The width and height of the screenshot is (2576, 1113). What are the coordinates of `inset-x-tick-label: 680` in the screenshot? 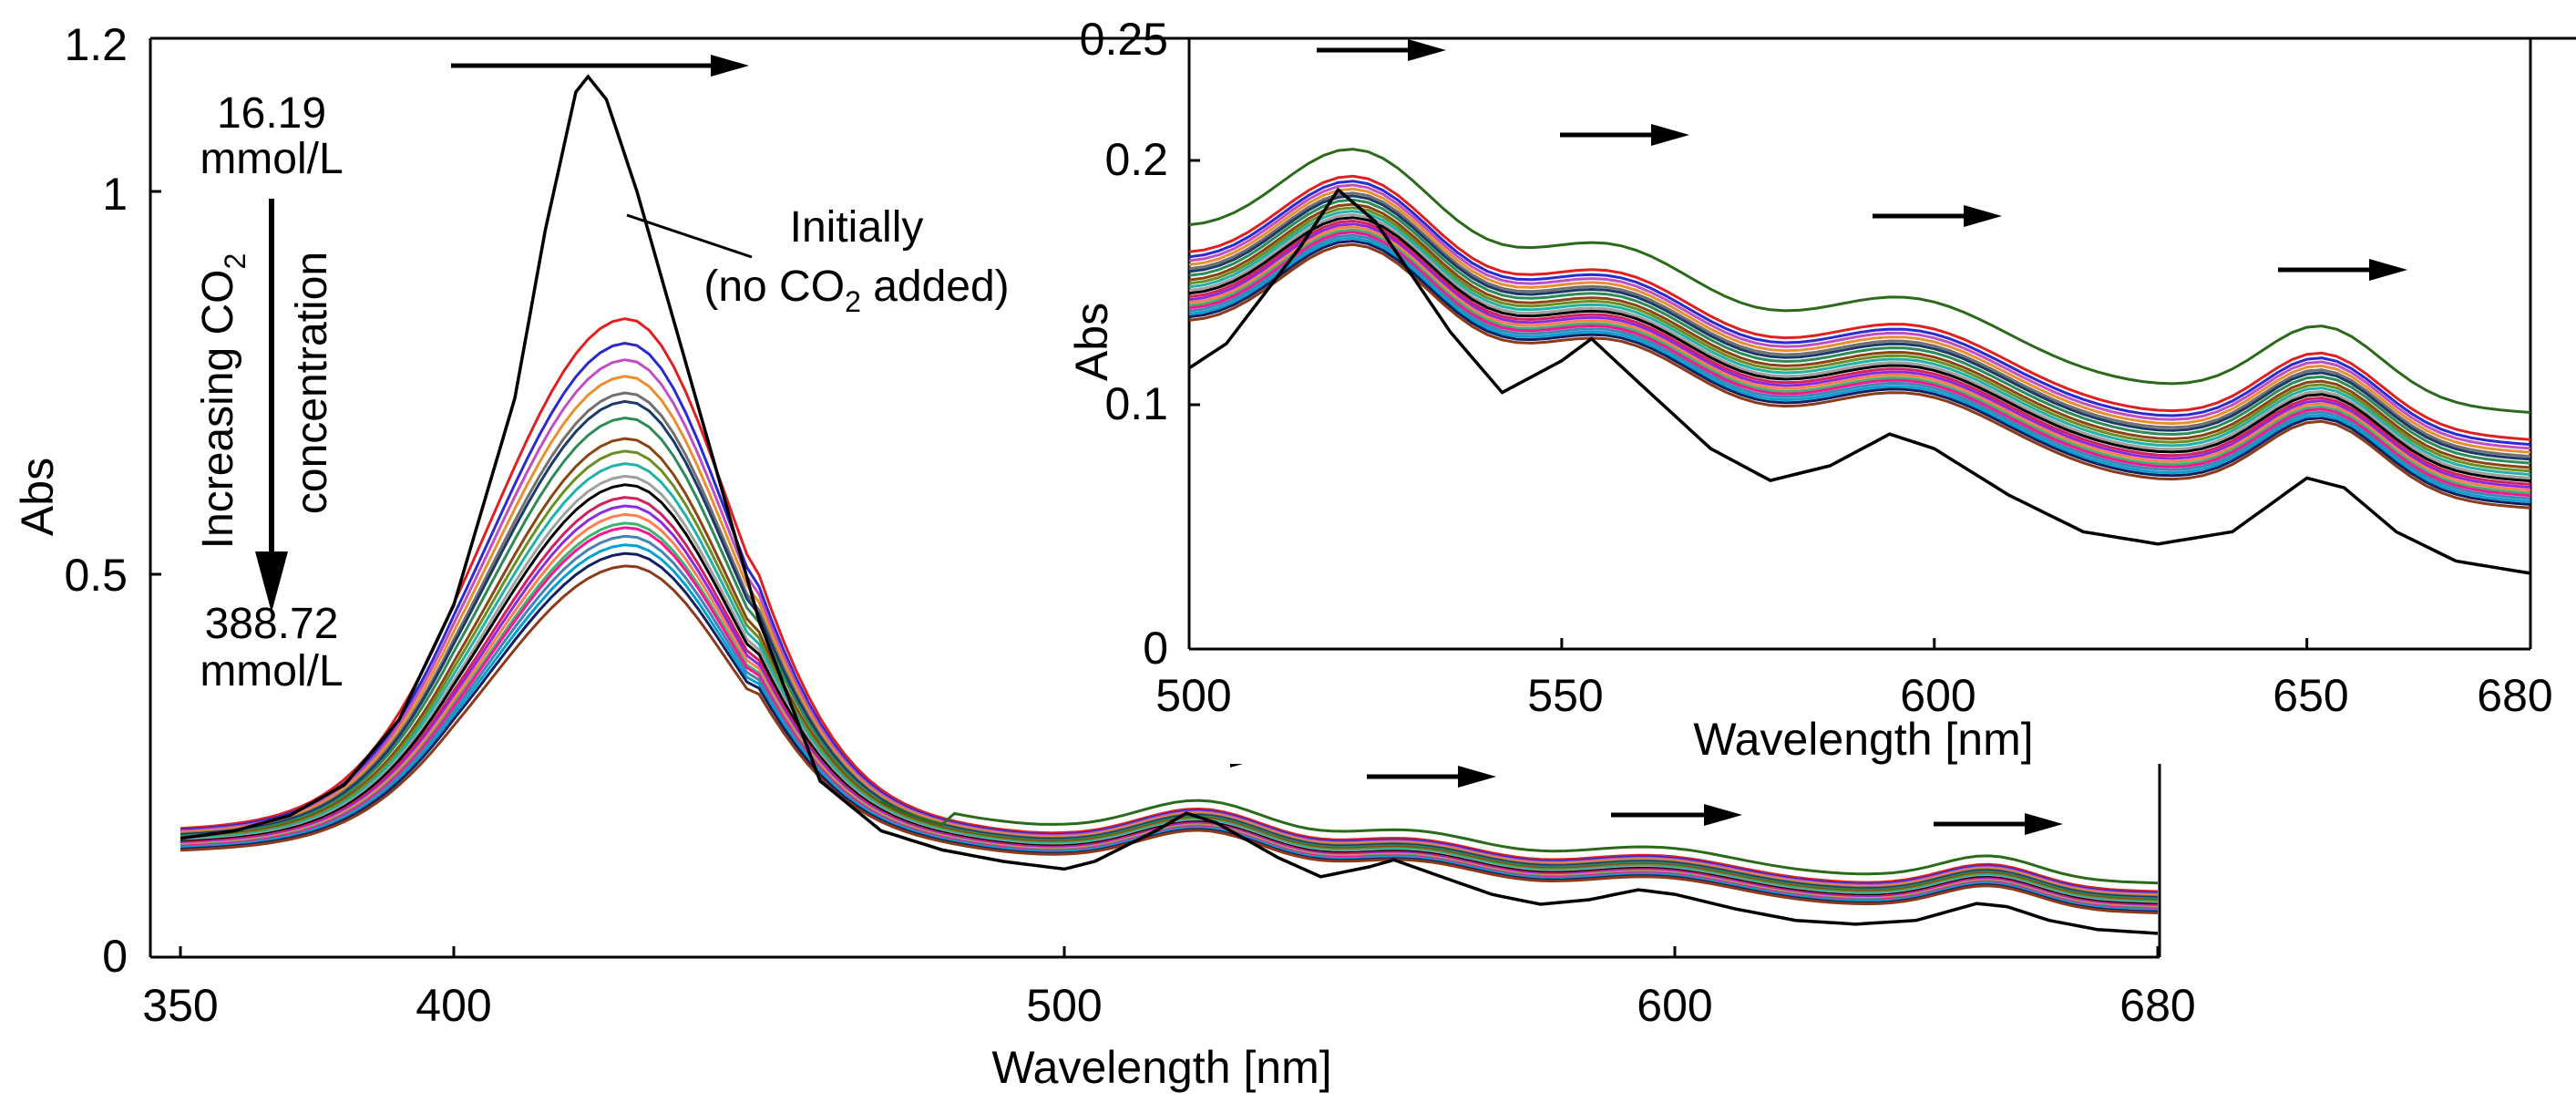 It's located at (2515, 695).